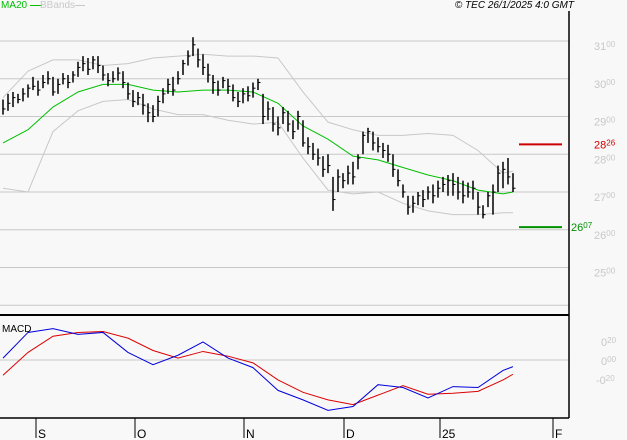 This screenshot has height=440, width=627. What do you see at coordinates (35, 5) in the screenshot?
I see `legend-ma20-swatch` at bounding box center [35, 5].